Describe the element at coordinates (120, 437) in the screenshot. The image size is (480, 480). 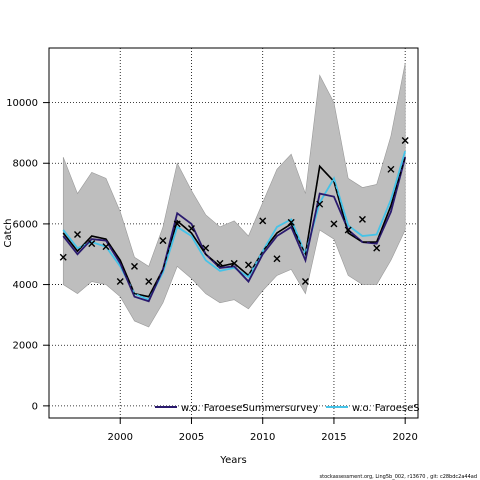
I see `x-tick-label-2000: 2000` at that location.